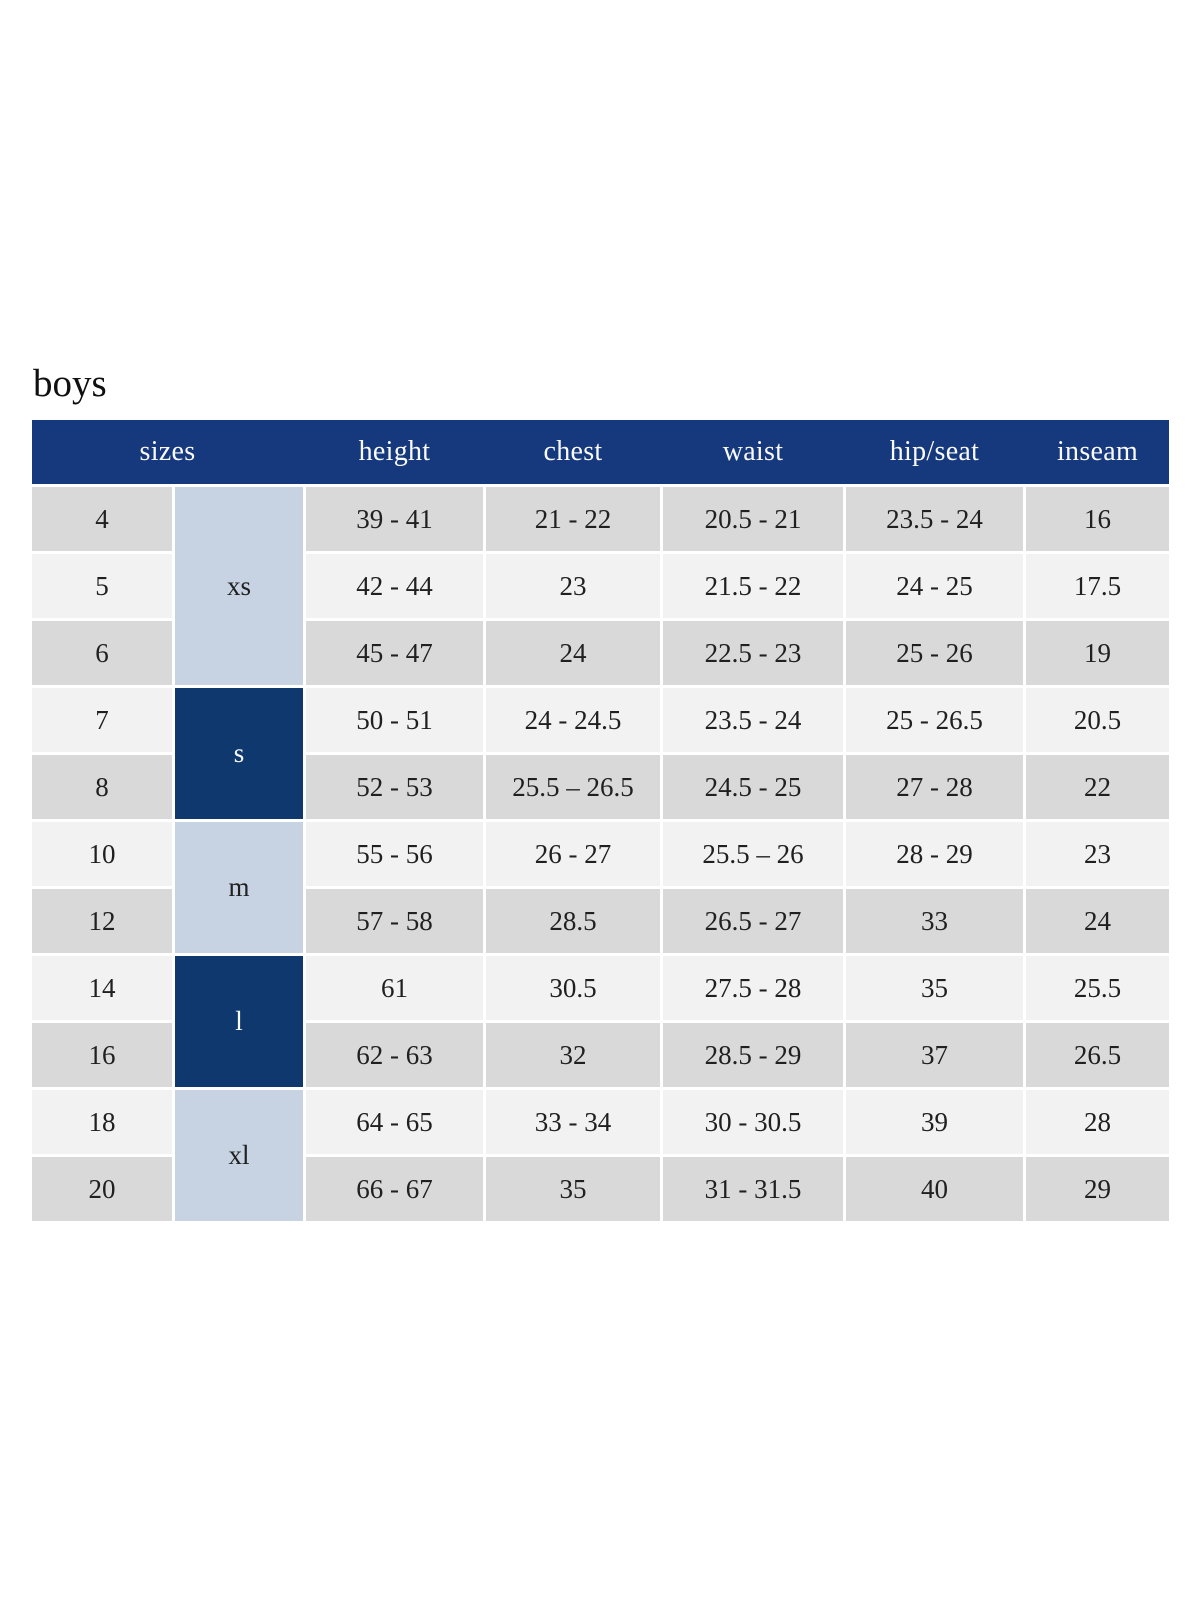 The image size is (1200, 1600). What do you see at coordinates (753, 1189) in the screenshot?
I see `waist-cell: 31 - 31.5` at bounding box center [753, 1189].